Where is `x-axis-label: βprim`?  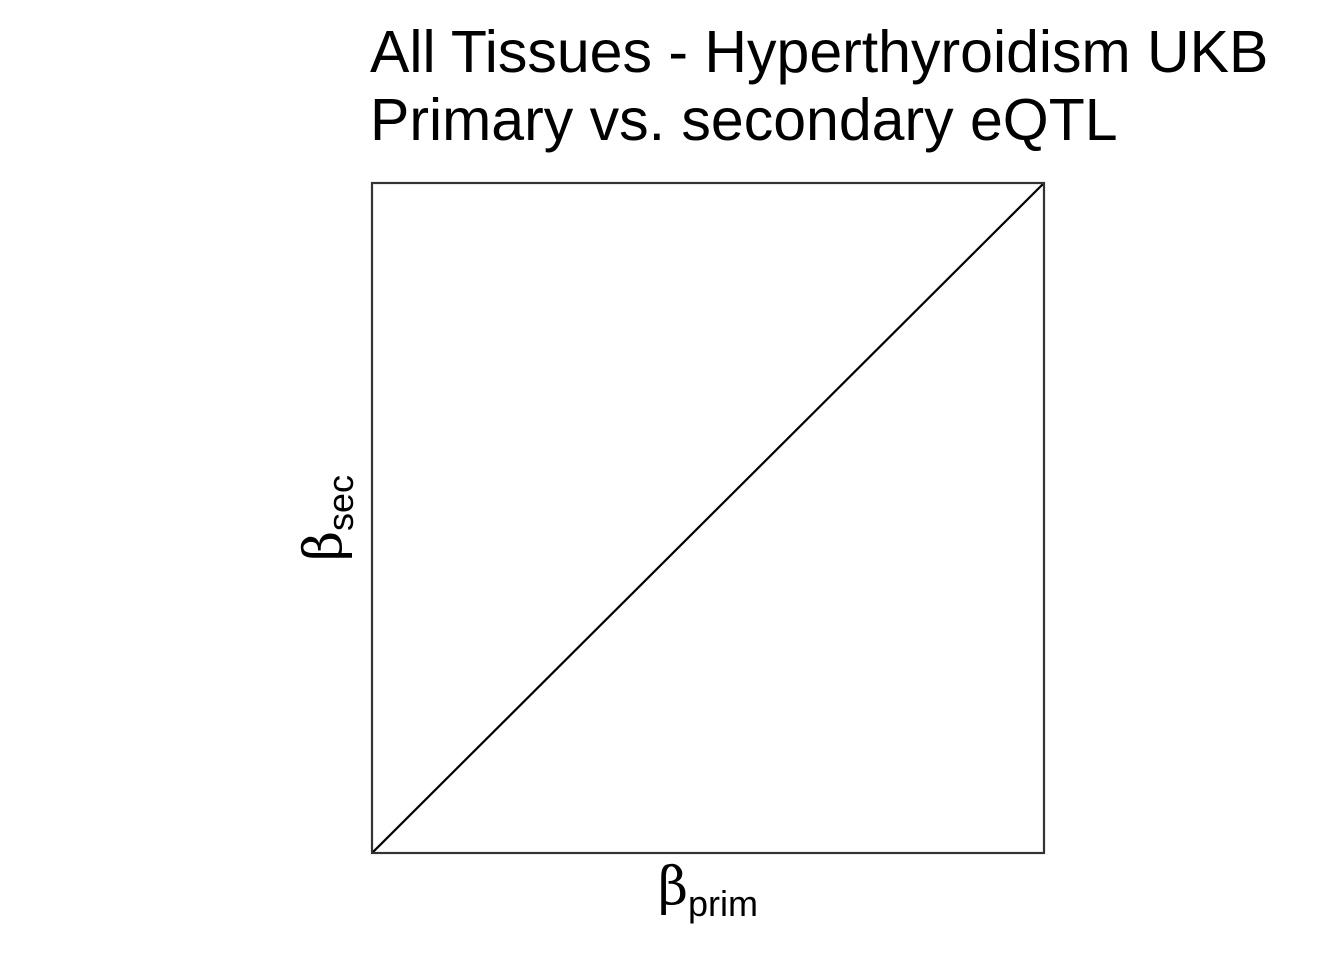 x-axis-label: βprim is located at coordinates (708, 890).